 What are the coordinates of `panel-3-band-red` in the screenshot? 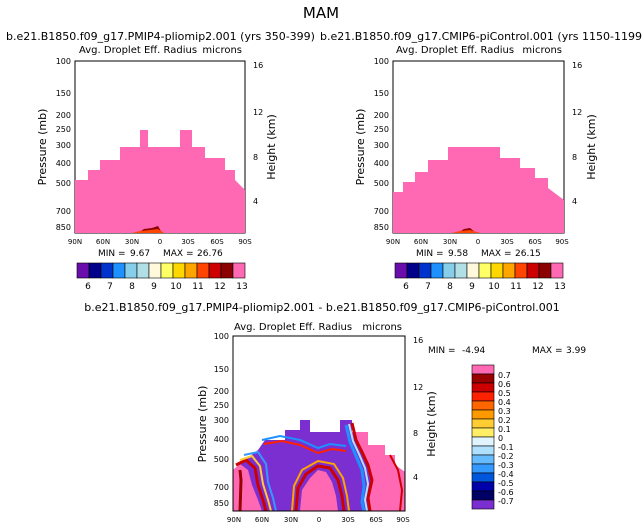 It's located at (362, 466).